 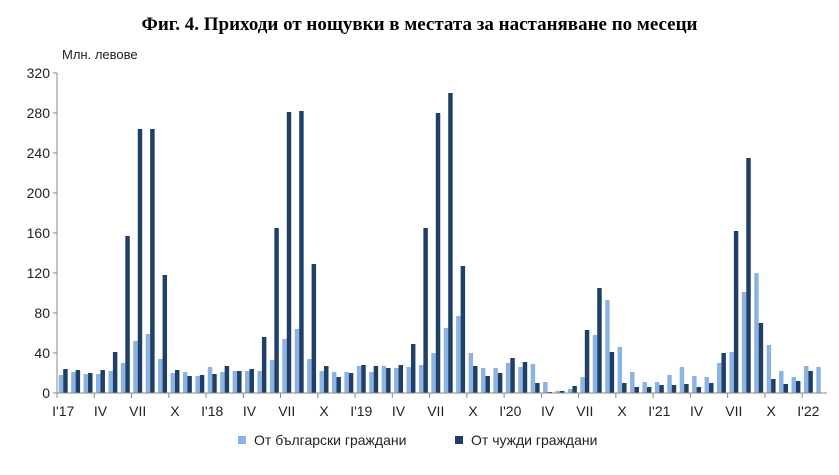 I want to click on y-tick-label: 120, so click(x=39, y=273).